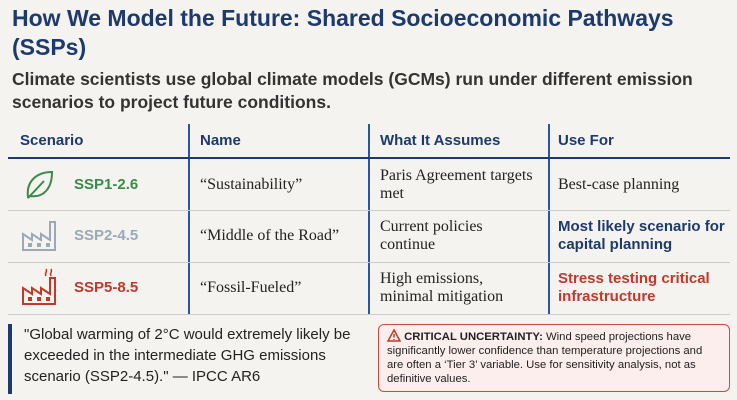 This screenshot has width=737, height=400. What do you see at coordinates (251, 184) in the screenshot?
I see `scenario-name: “Sustainability”` at bounding box center [251, 184].